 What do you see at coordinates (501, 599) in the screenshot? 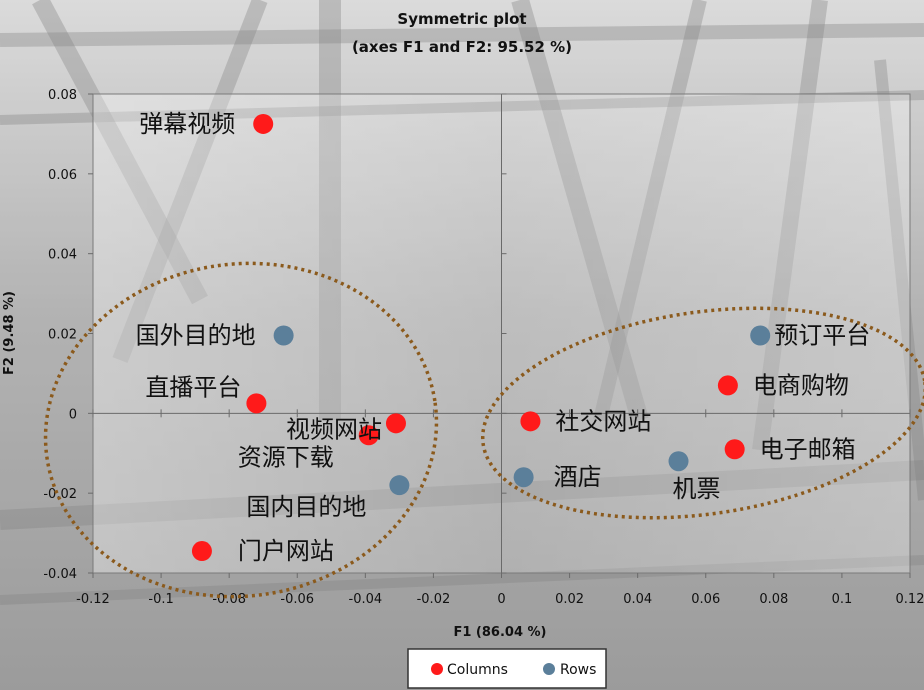
I see `x-tick-label: 0` at bounding box center [501, 599].